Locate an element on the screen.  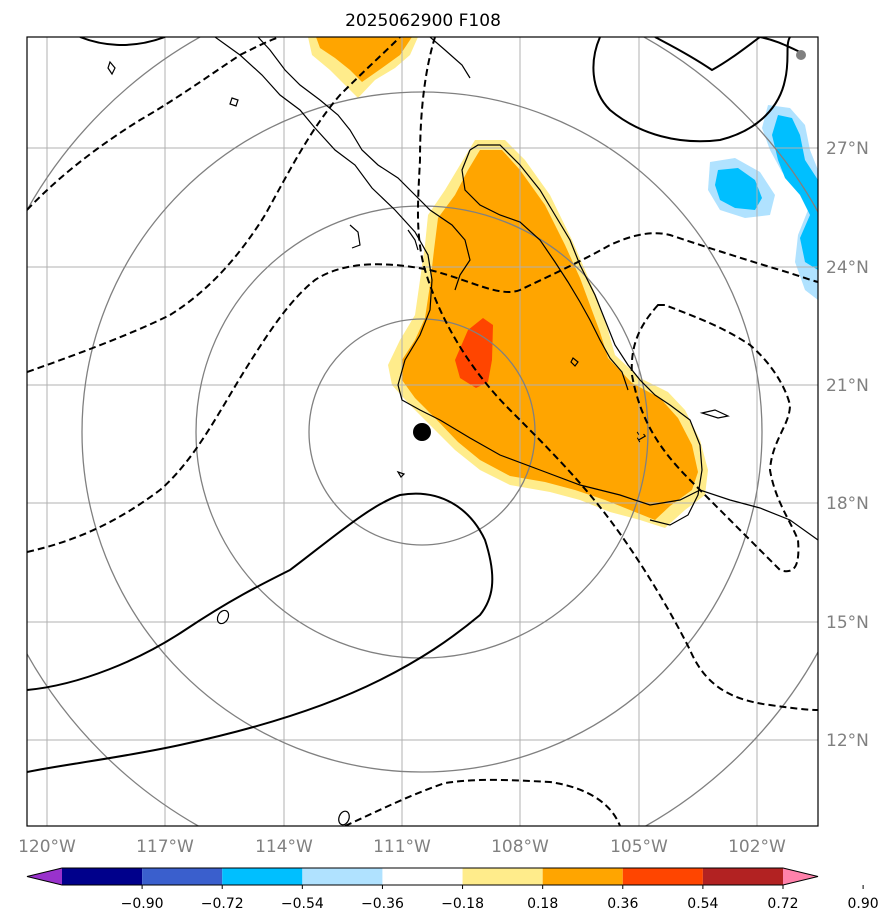
lat-label: 18°N is located at coordinates (847, 504).